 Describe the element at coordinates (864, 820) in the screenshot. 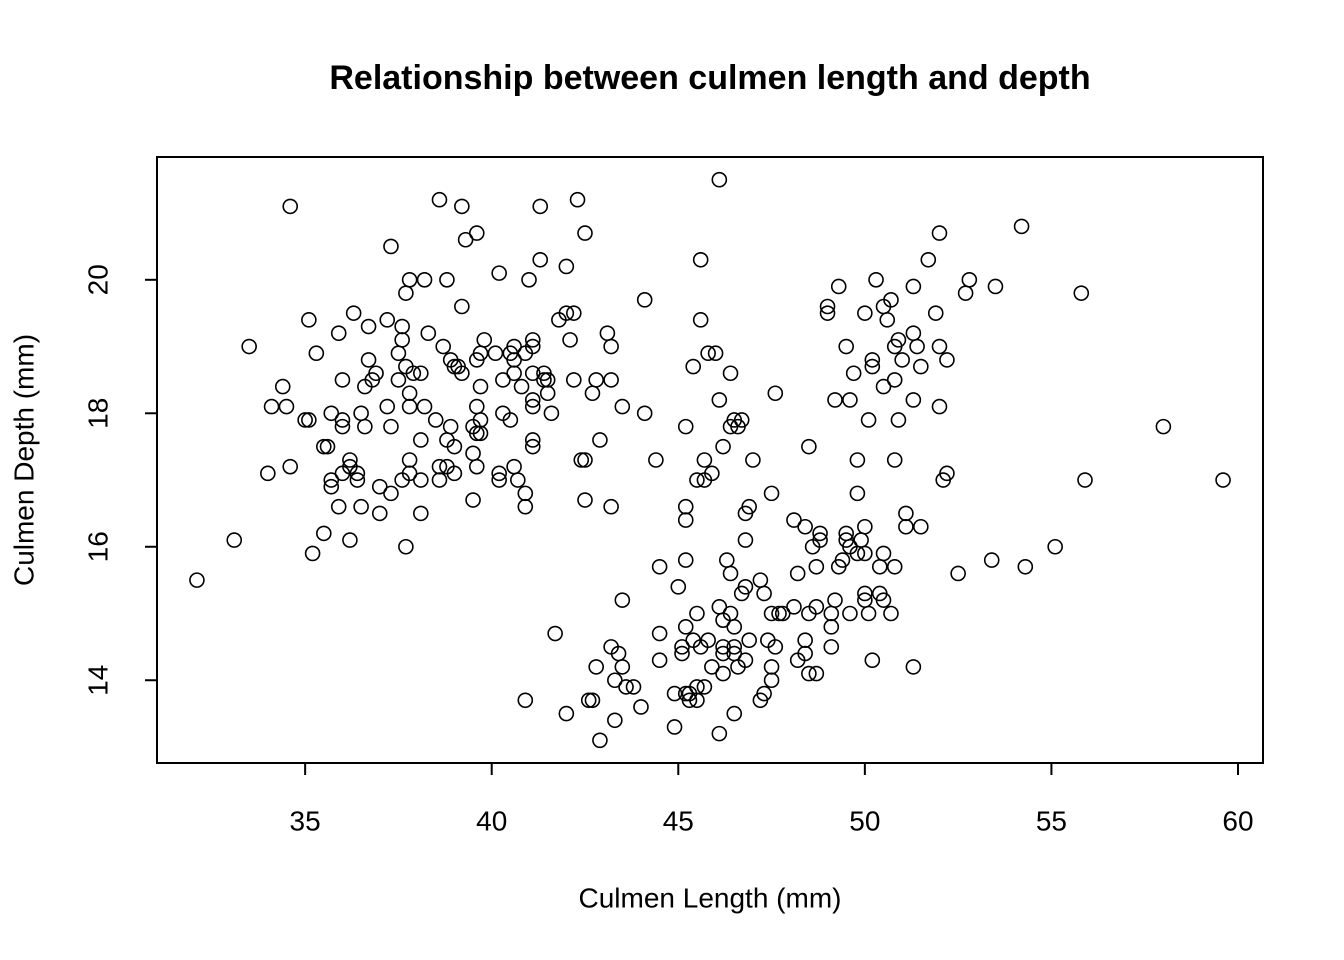

I see `x-tick-label: 50` at that location.